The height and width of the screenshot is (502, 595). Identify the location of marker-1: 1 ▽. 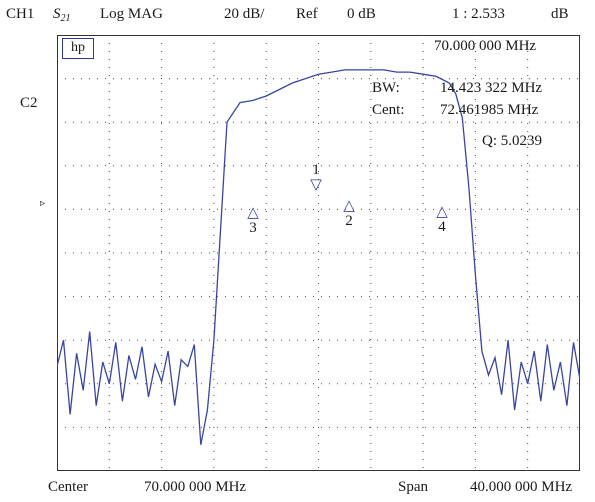
(316, 178).